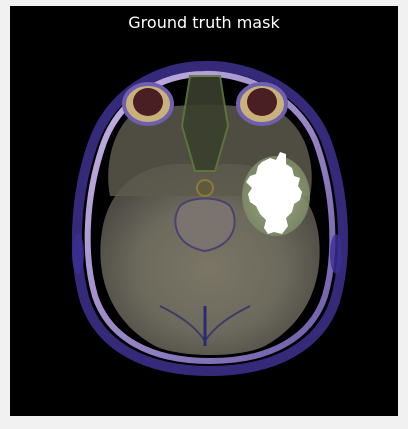 This screenshot has width=408, height=429. I want to click on figure-title: Ground truth mask, so click(204, 22).